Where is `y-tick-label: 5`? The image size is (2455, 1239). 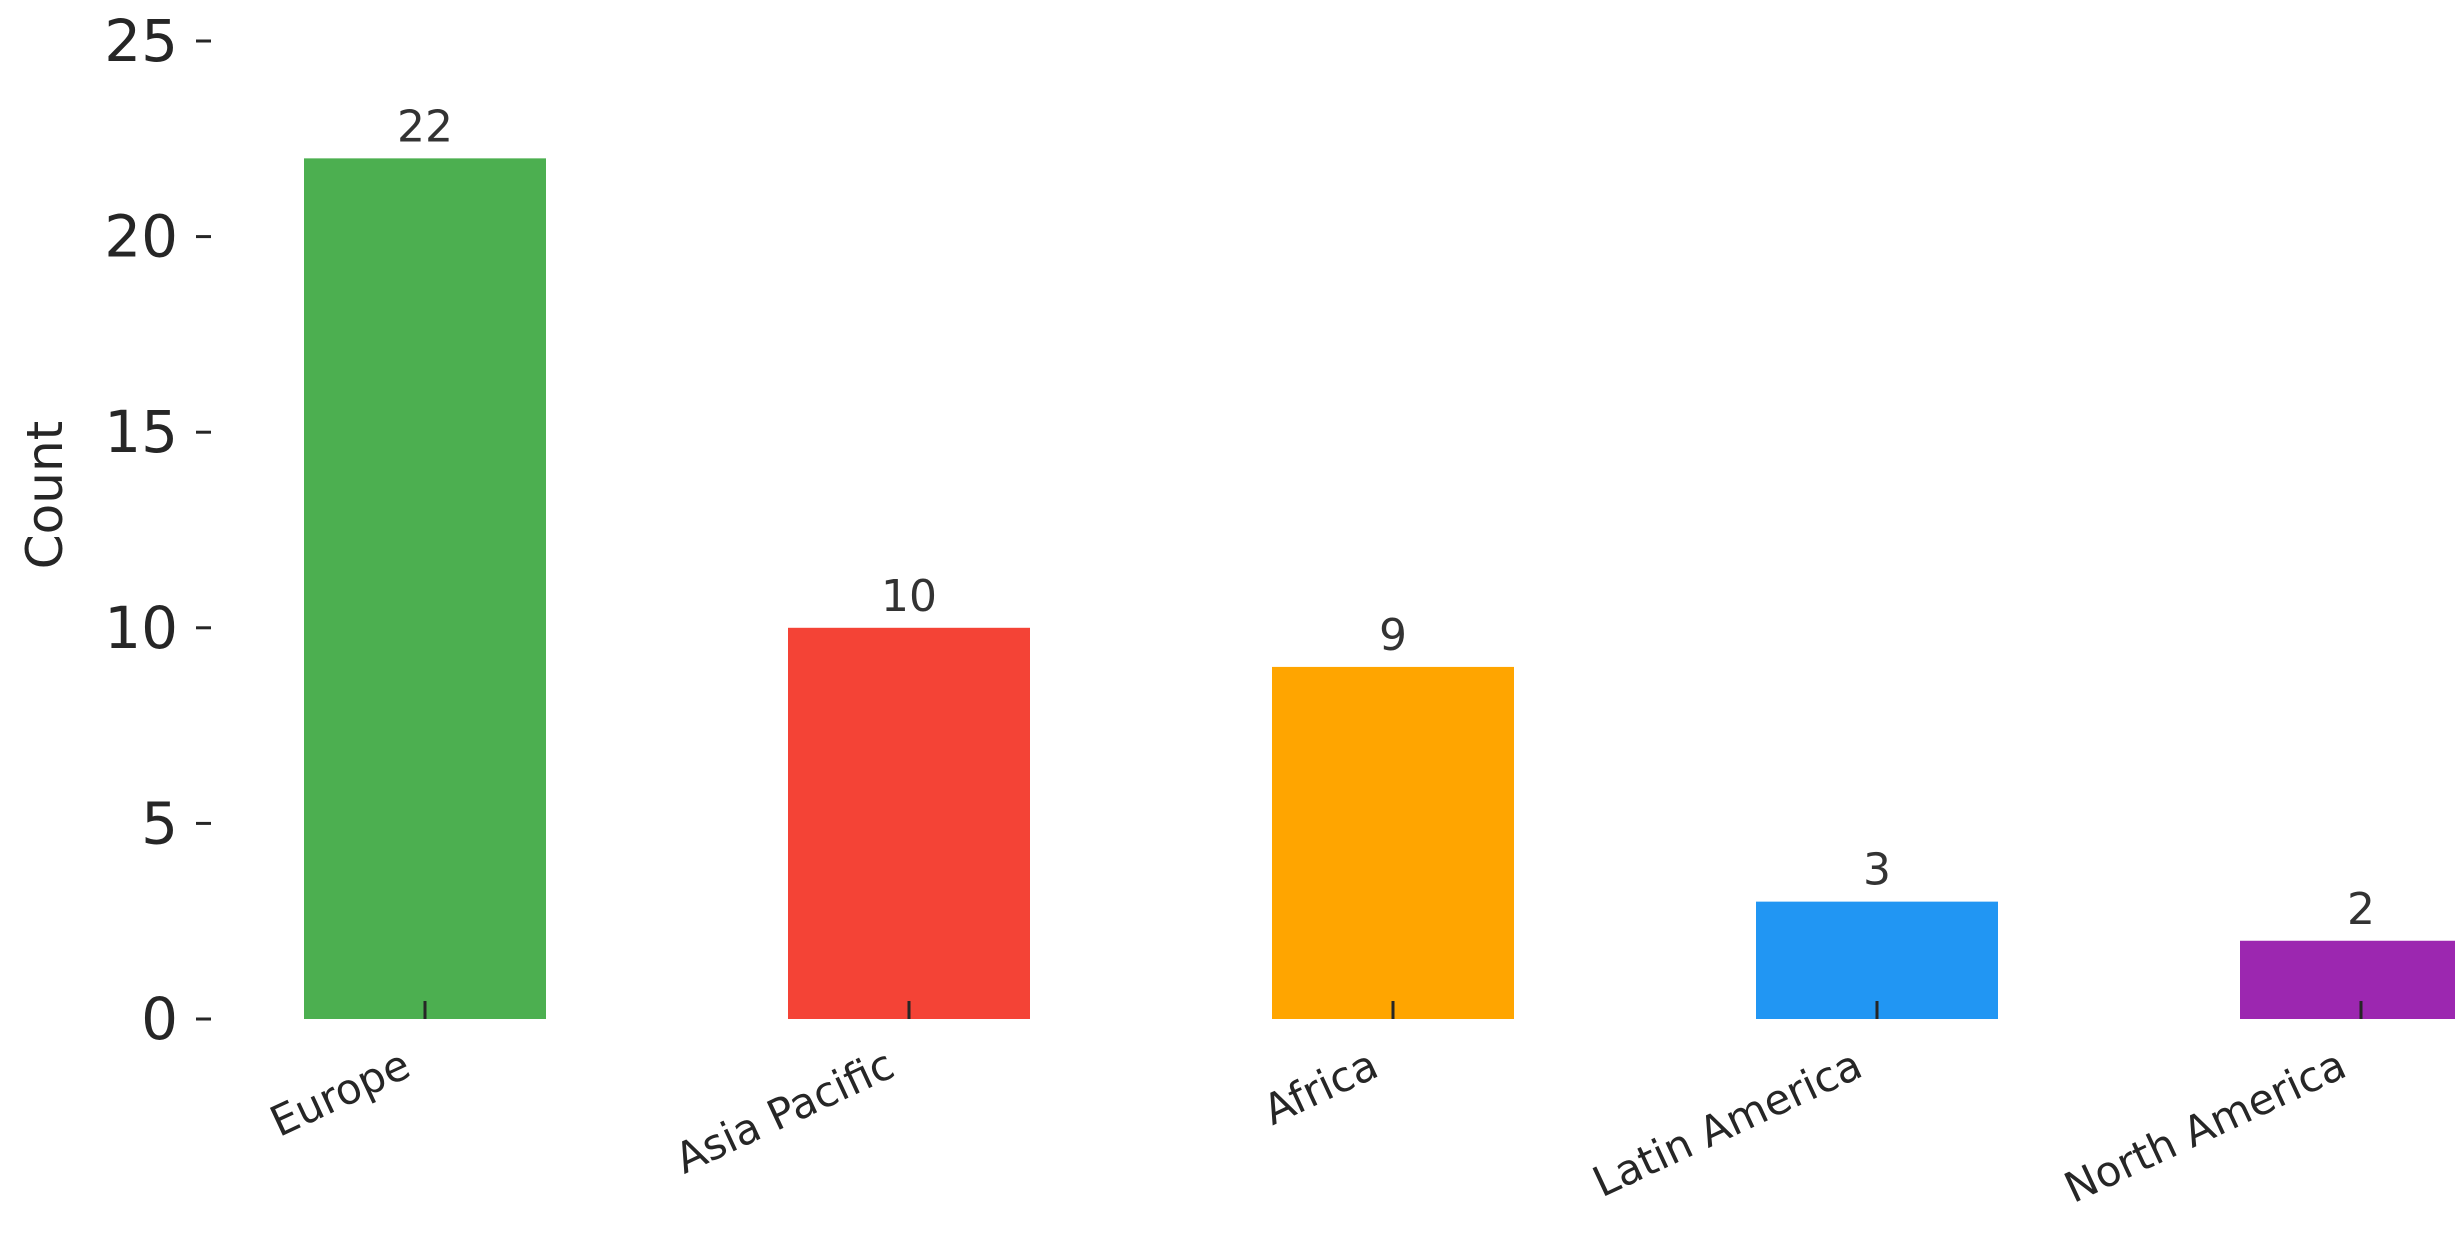 y-tick-label: 5 is located at coordinates (159, 823).